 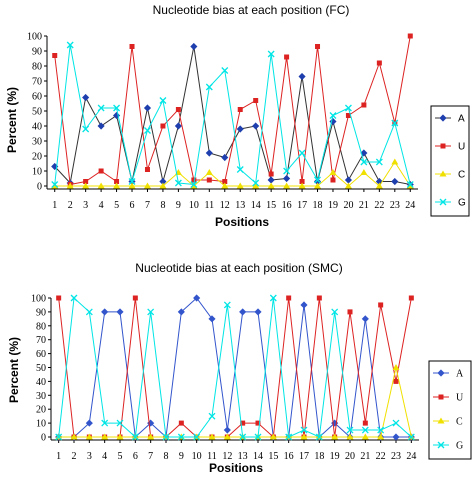 What do you see at coordinates (41, 424) in the screenshot?
I see `y-tick-label: 10` at bounding box center [41, 424].